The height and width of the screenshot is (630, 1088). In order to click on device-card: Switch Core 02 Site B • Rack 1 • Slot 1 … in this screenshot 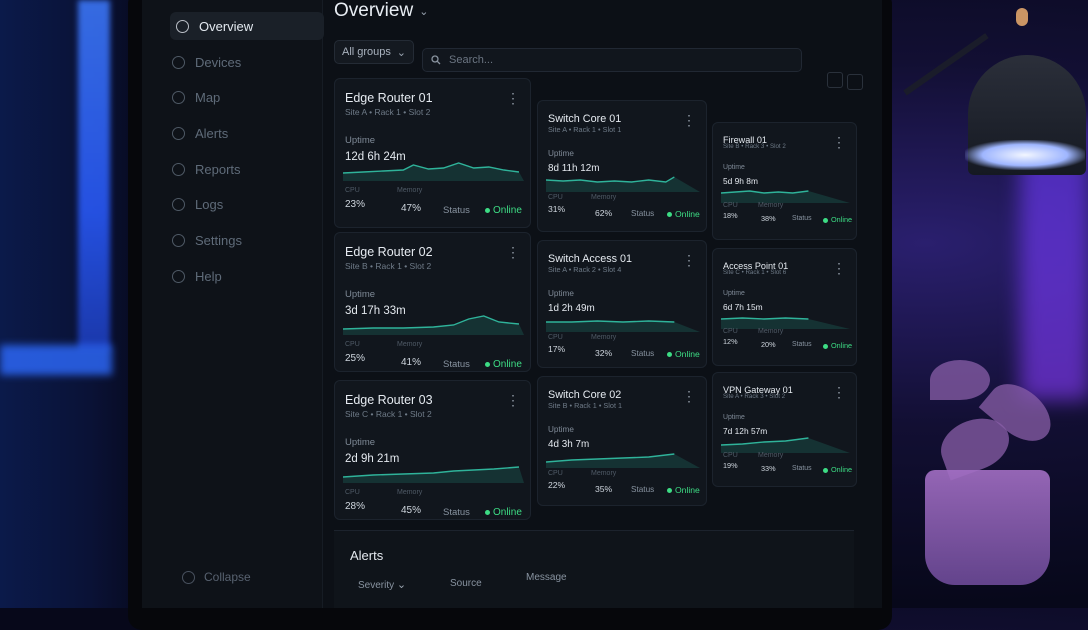, I will do `click(622, 441)`.